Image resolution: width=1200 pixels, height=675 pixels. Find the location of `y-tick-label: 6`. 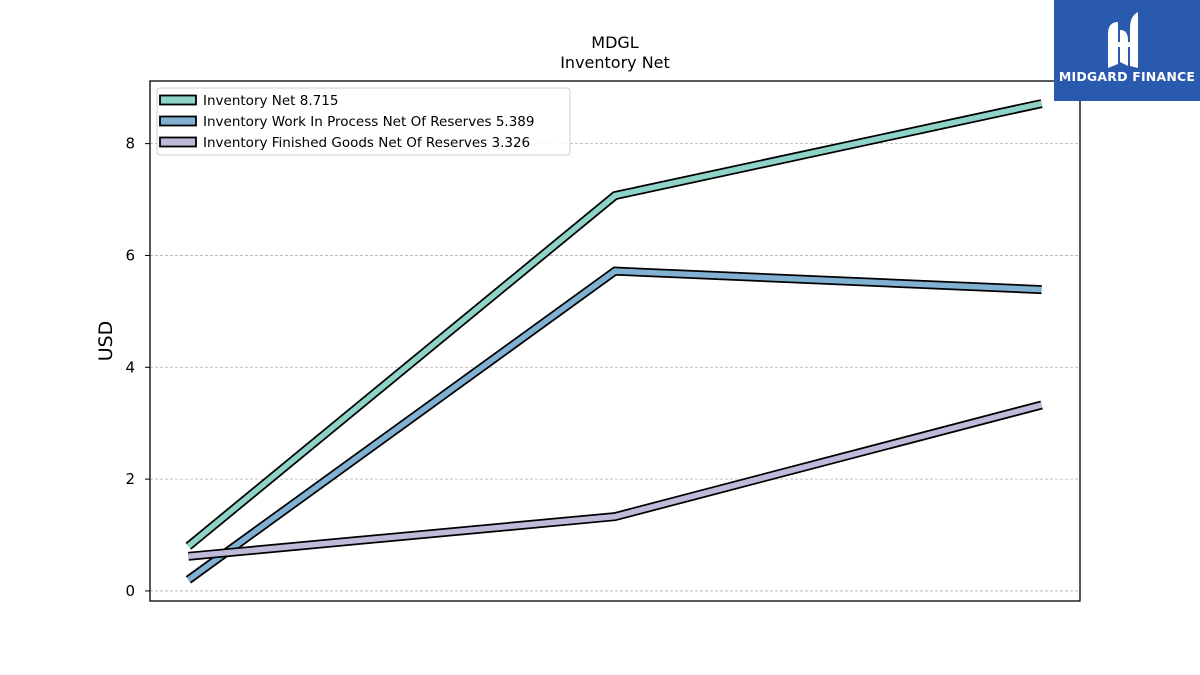

y-tick-label: 6 is located at coordinates (130, 255).